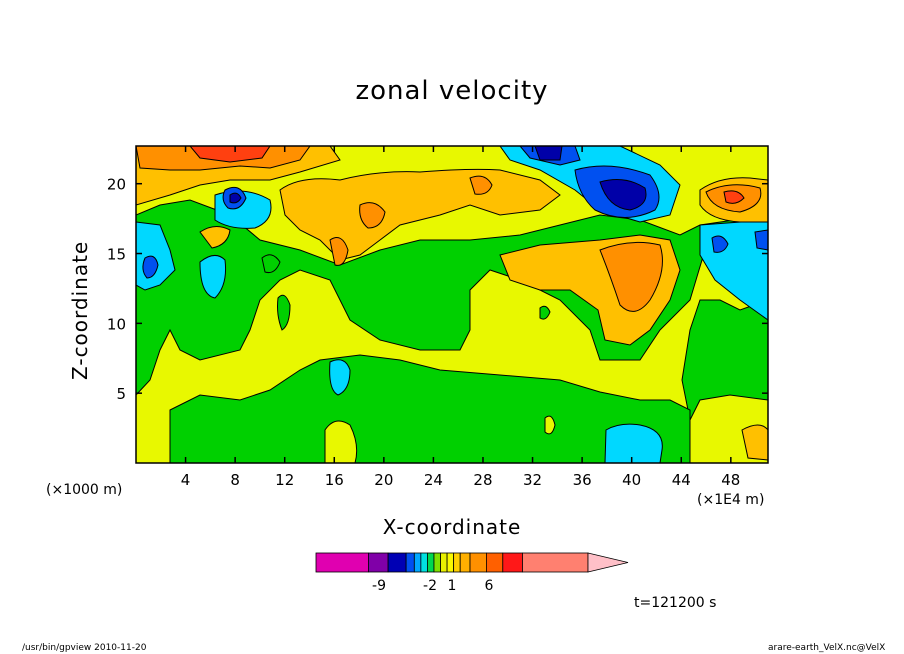  I want to click on colorbar-arrow, so click(608, 562).